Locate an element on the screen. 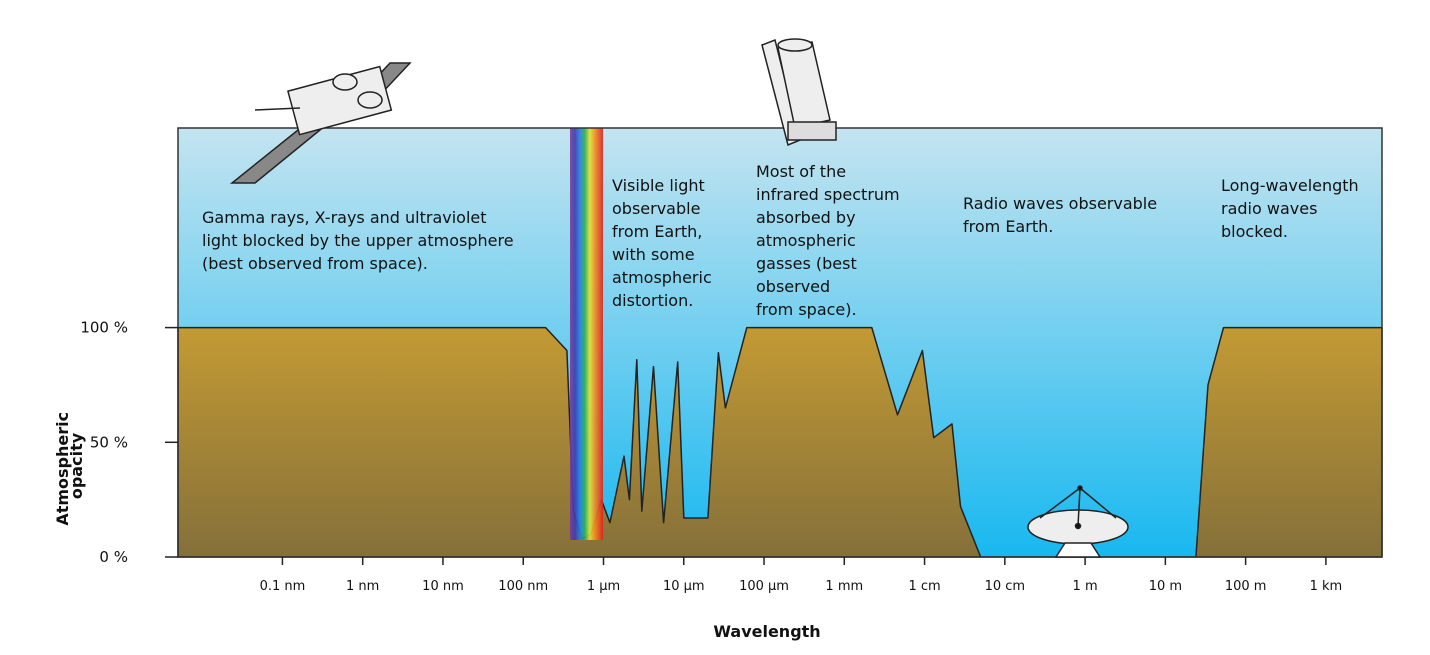 This screenshot has width=1430, height=655. x-tick-label: 10 m is located at coordinates (1165, 586).